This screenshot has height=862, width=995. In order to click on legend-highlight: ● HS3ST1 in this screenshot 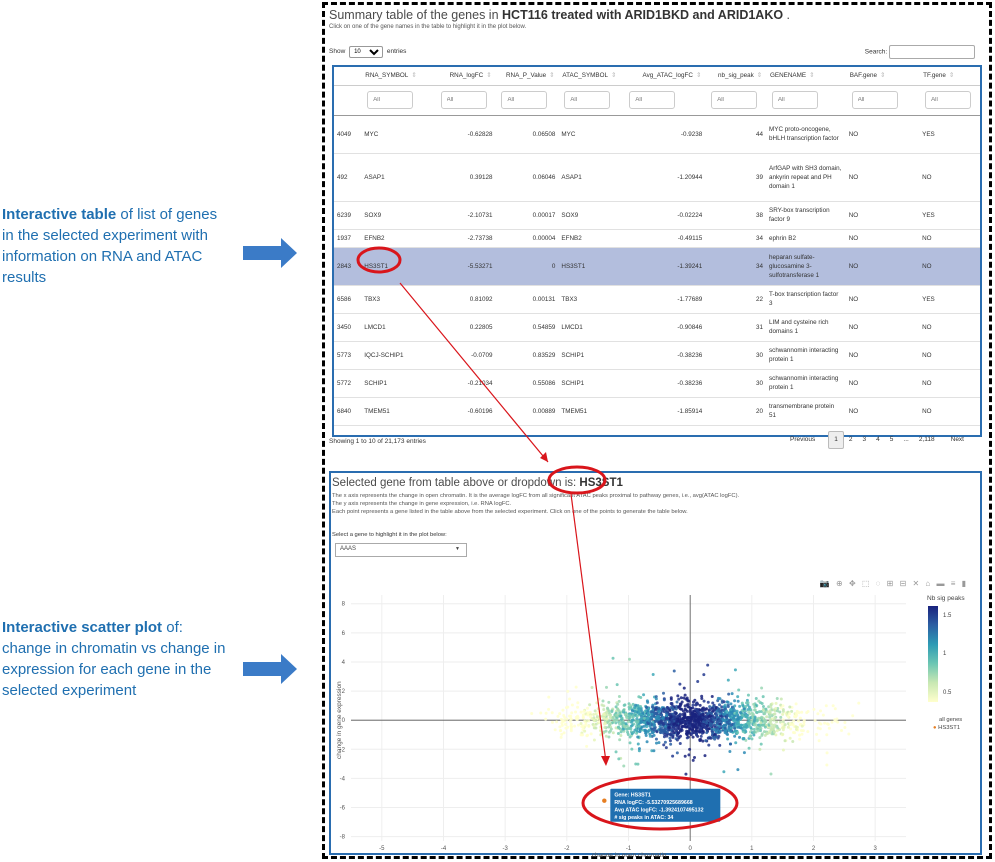, I will do `click(947, 728)`.